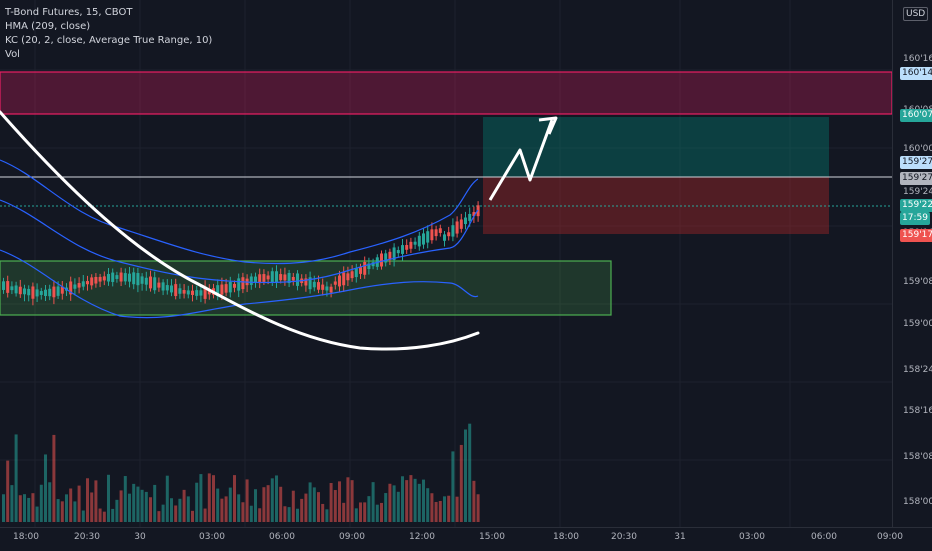 This screenshot has height=551, width=932. Describe the element at coordinates (917, 149) in the screenshot. I see `price-tick: 160'00` at that location.